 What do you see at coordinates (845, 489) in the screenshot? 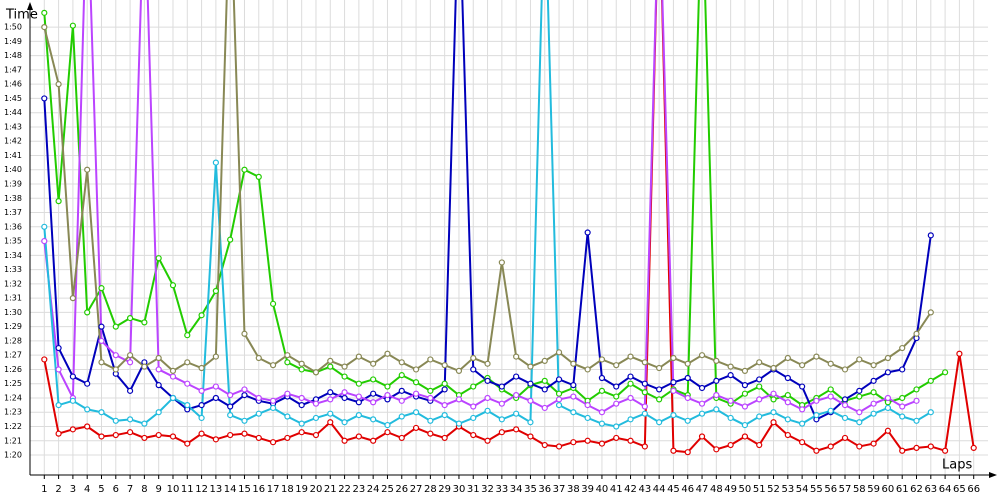
I see `x-tick-label: 57` at bounding box center [845, 489].